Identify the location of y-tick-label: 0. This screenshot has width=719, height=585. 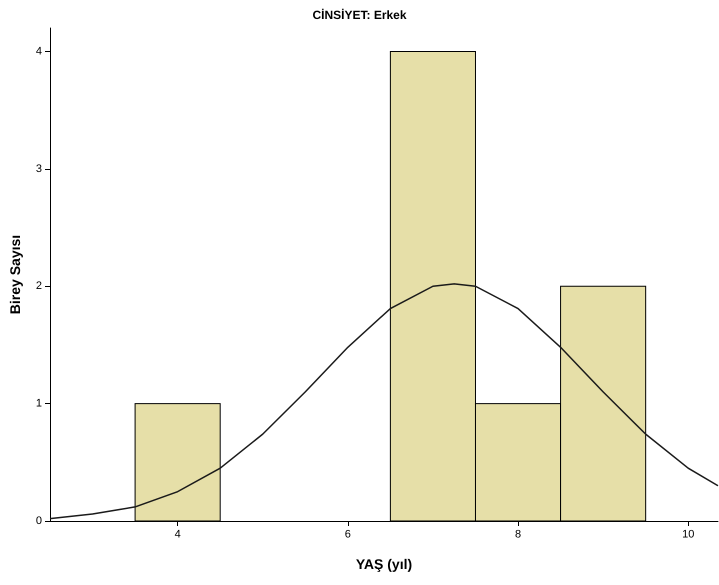
(39, 521).